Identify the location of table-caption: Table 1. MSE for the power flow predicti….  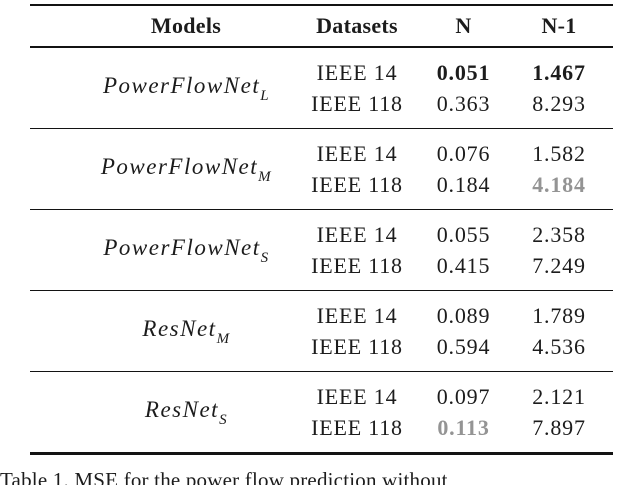
(320, 476).